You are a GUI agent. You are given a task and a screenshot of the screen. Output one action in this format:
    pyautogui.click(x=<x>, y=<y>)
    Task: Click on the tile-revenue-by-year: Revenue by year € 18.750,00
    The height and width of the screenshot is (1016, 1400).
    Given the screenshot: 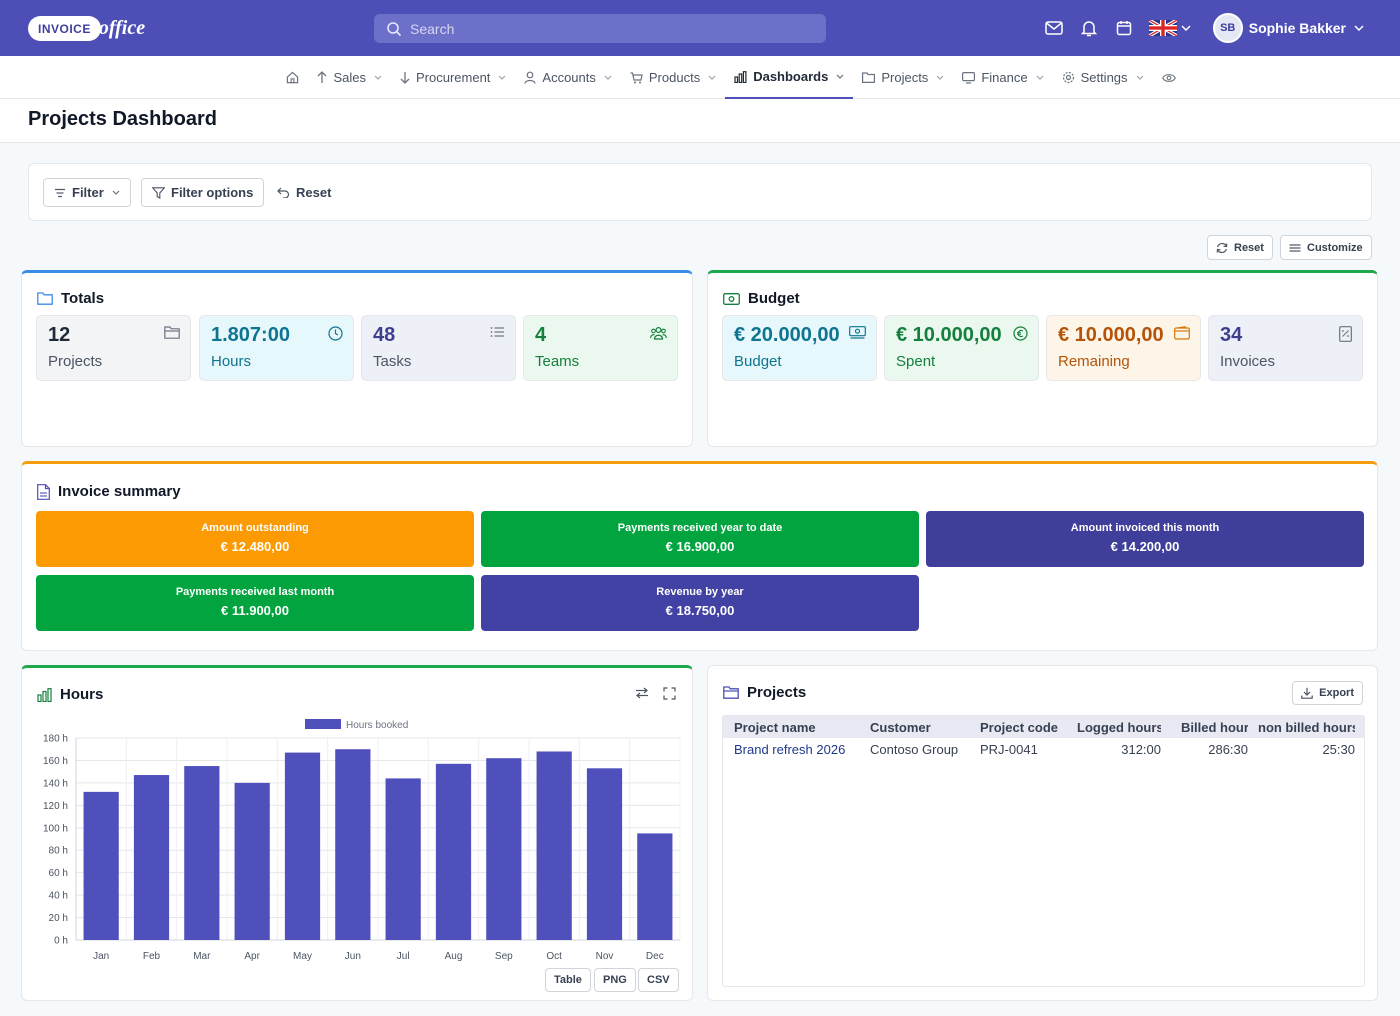 What is the action you would take?
    pyautogui.click(x=700, y=603)
    